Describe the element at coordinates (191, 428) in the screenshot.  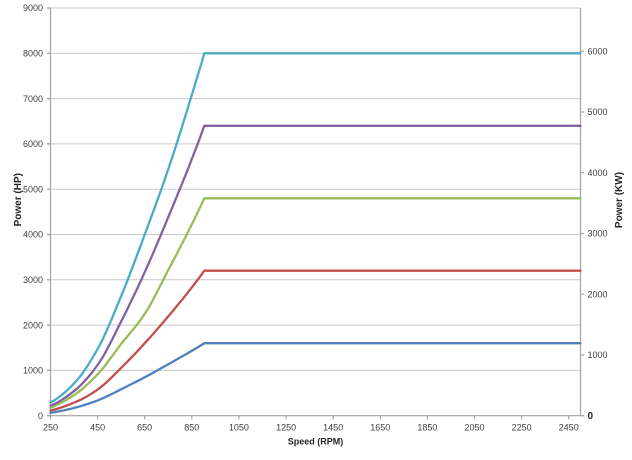
I see `svg-text: 850` at that location.